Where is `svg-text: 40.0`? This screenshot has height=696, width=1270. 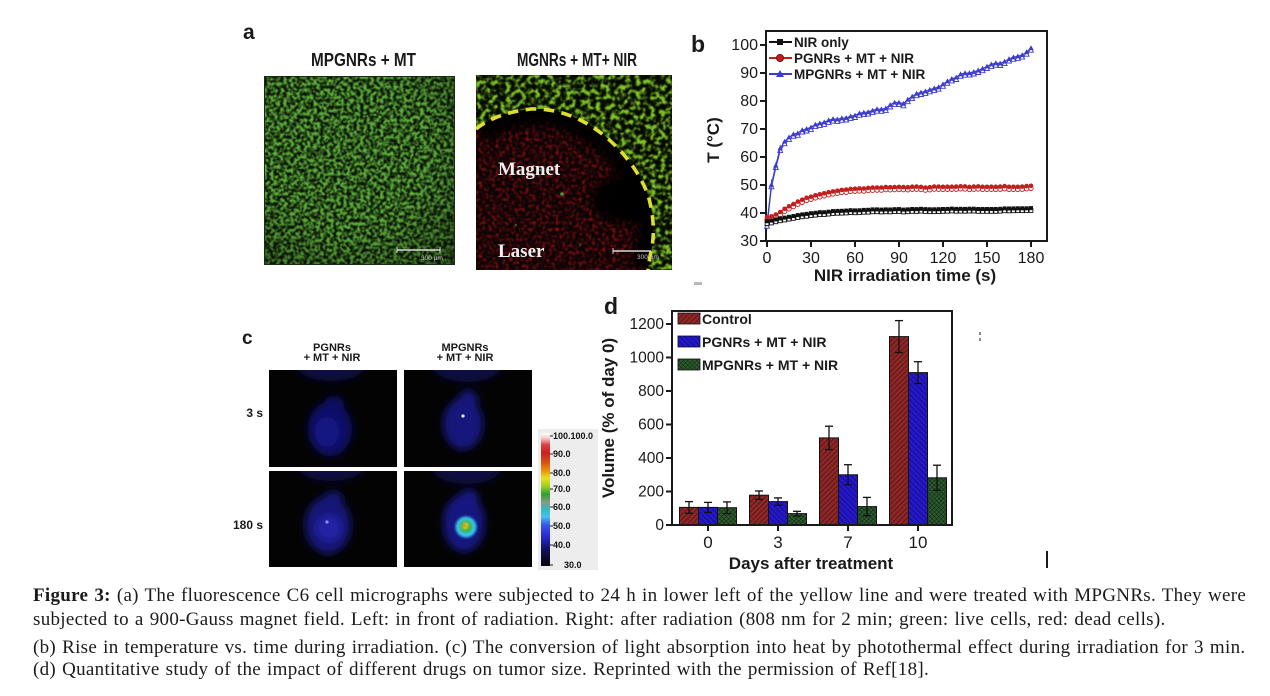
svg-text: 40.0 is located at coordinates (562, 545).